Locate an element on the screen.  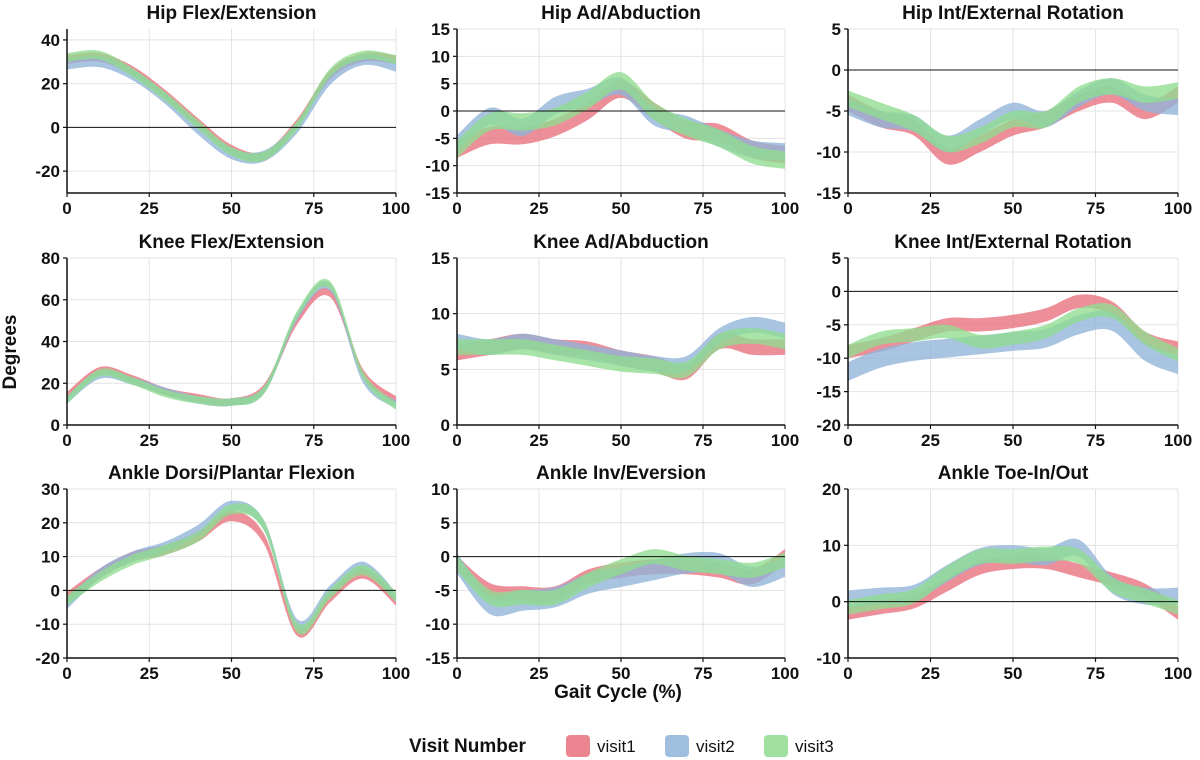
band-ankle-inv-eversion-visit3 is located at coordinates (621, 578).